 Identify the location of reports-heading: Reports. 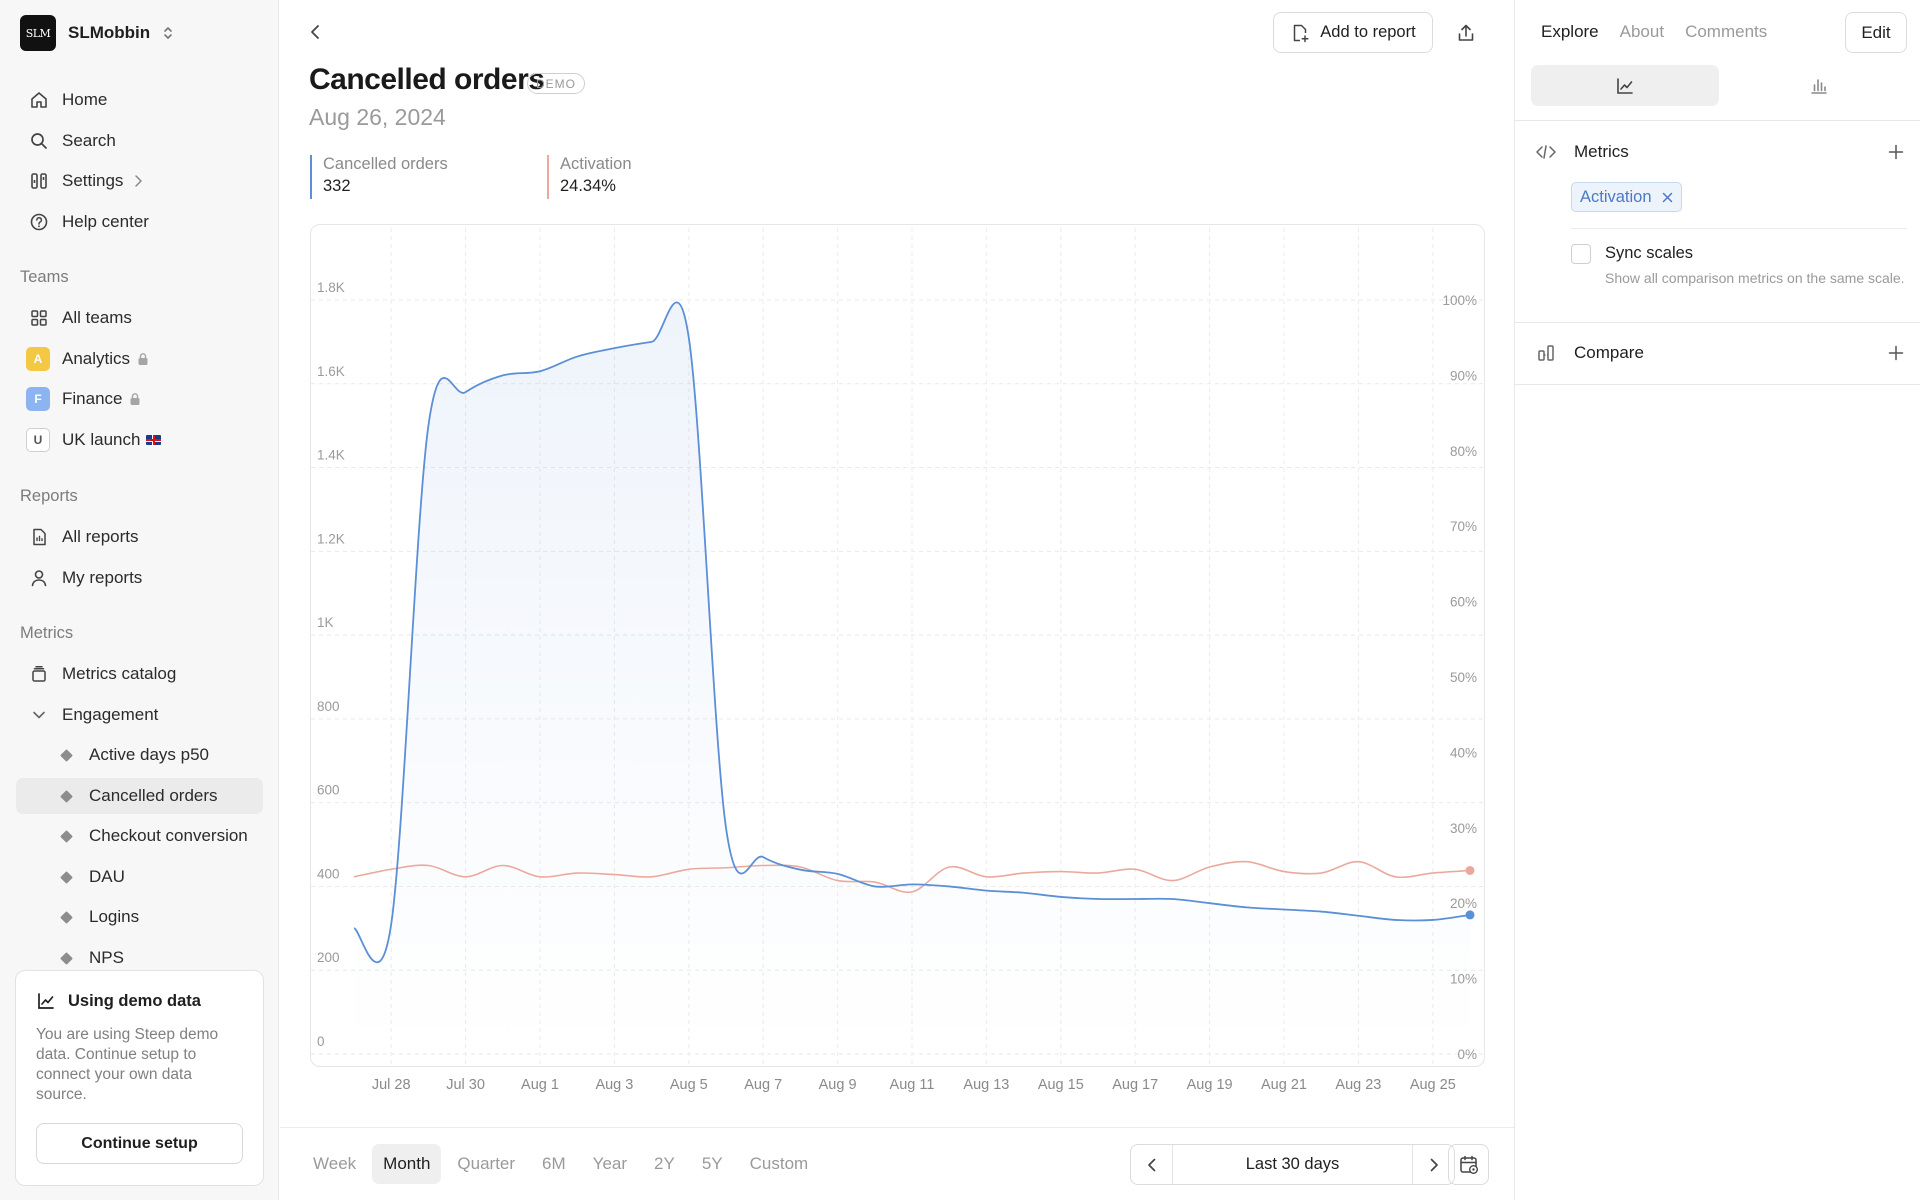
(49, 496).